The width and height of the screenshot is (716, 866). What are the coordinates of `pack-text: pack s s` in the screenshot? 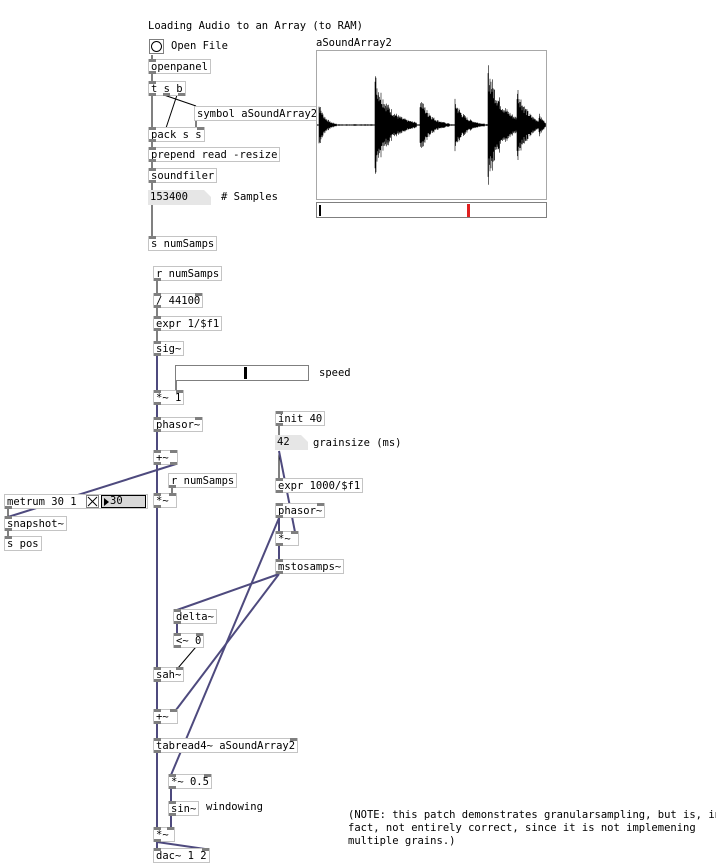 It's located at (176, 135).